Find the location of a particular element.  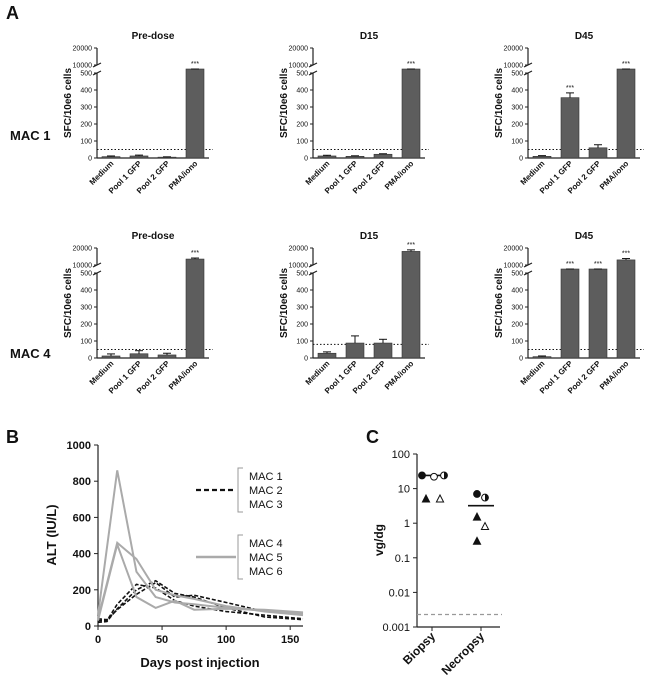

legend-label: MAC 3 is located at coordinates (266, 505).